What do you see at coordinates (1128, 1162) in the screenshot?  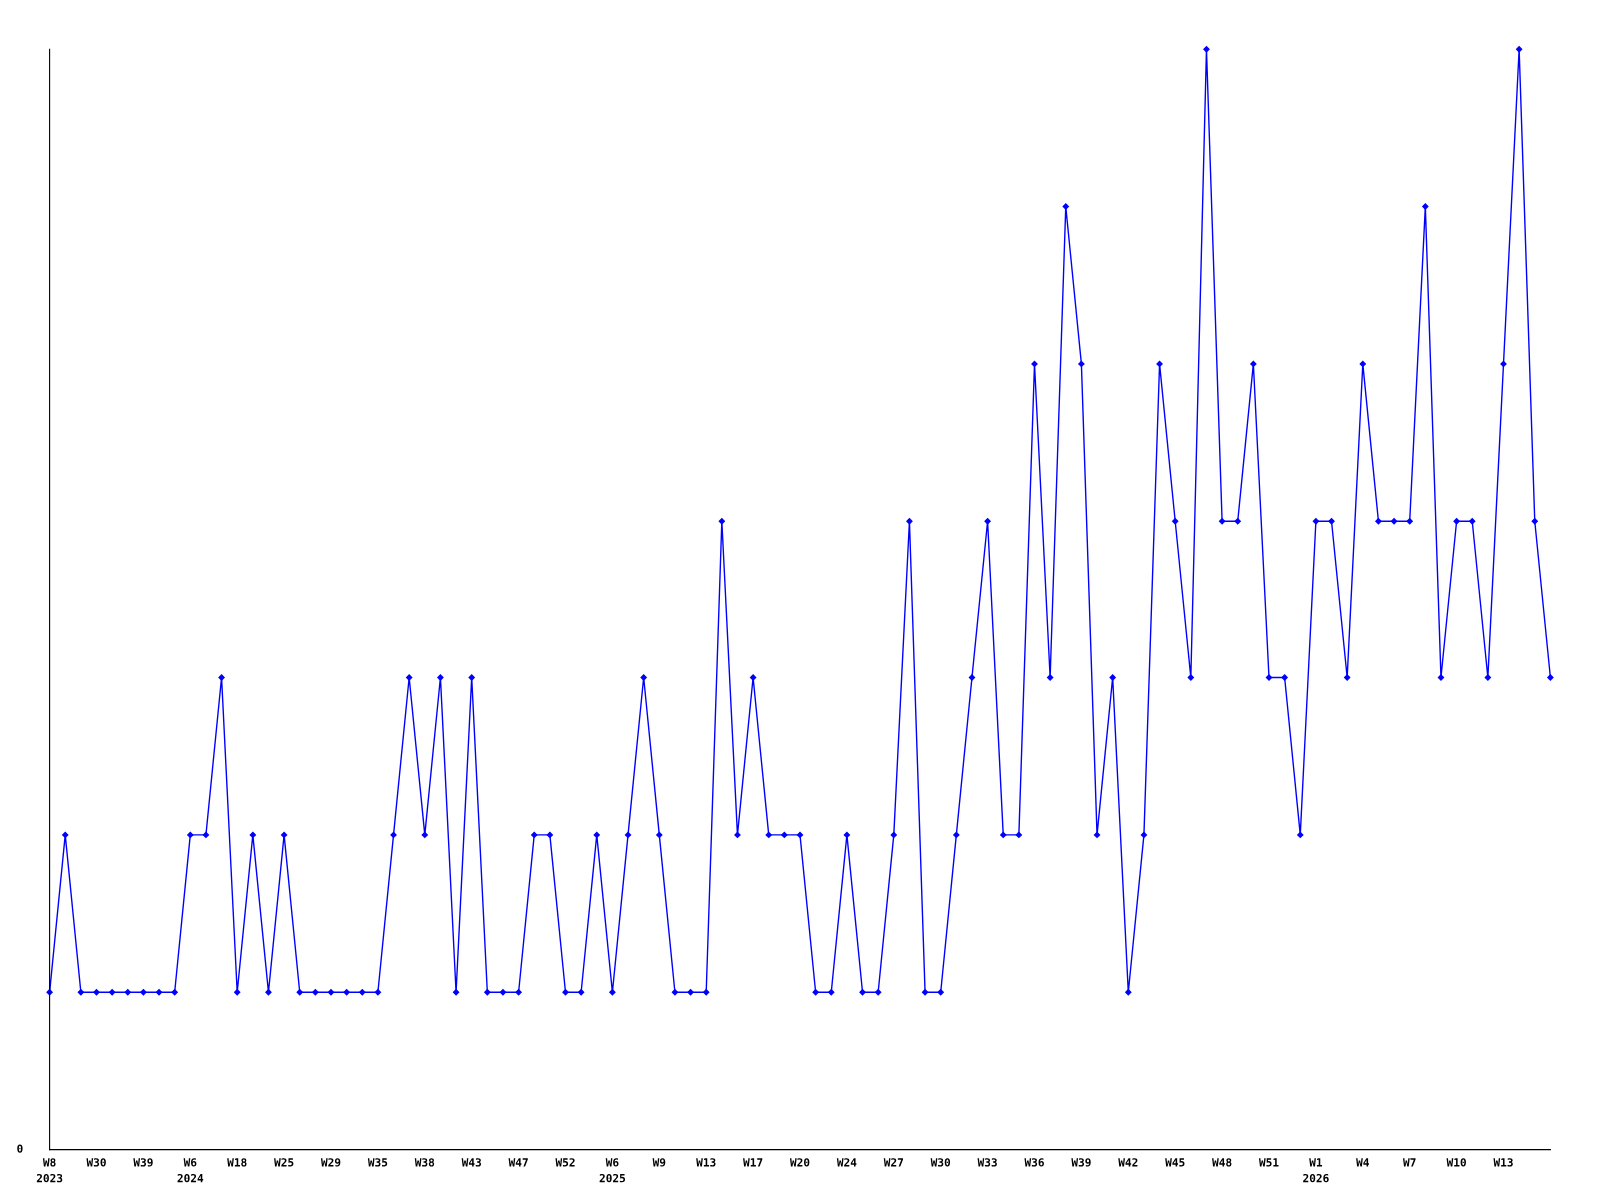 I see `x-tick-label: W42` at bounding box center [1128, 1162].